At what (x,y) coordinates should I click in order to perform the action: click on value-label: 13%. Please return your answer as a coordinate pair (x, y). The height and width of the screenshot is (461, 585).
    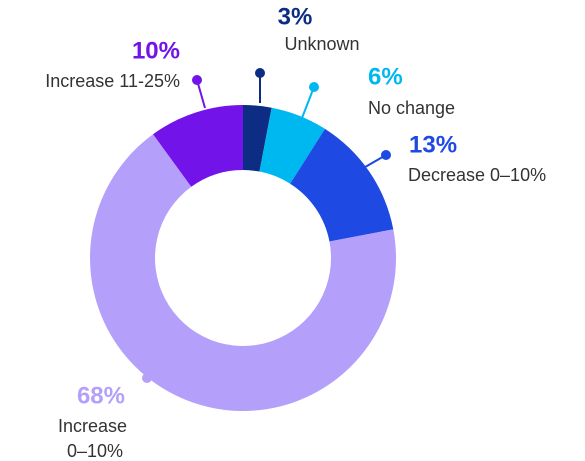
    Looking at the image, I should click on (433, 144).